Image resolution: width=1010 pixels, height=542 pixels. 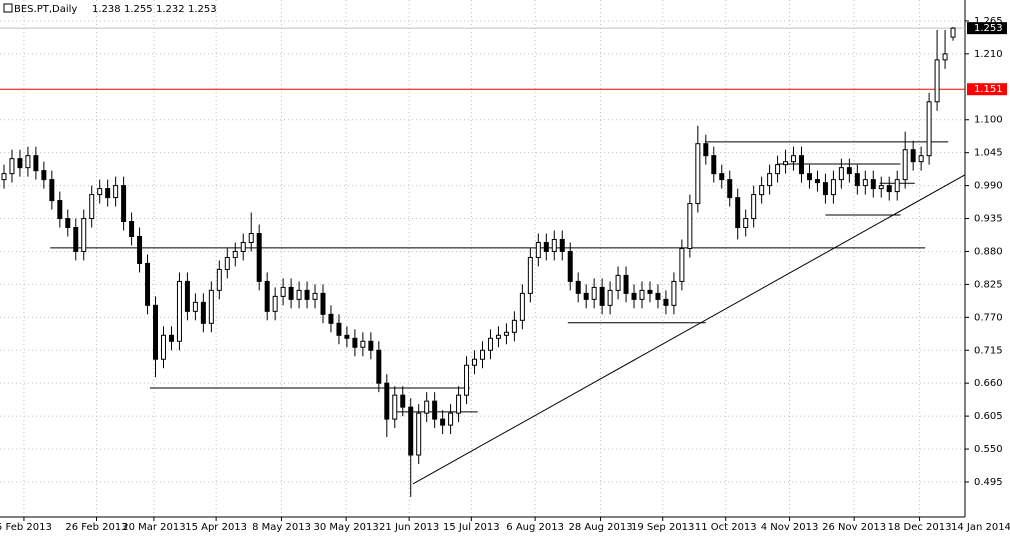 I want to click on level-label: 1.151, so click(x=988, y=89).